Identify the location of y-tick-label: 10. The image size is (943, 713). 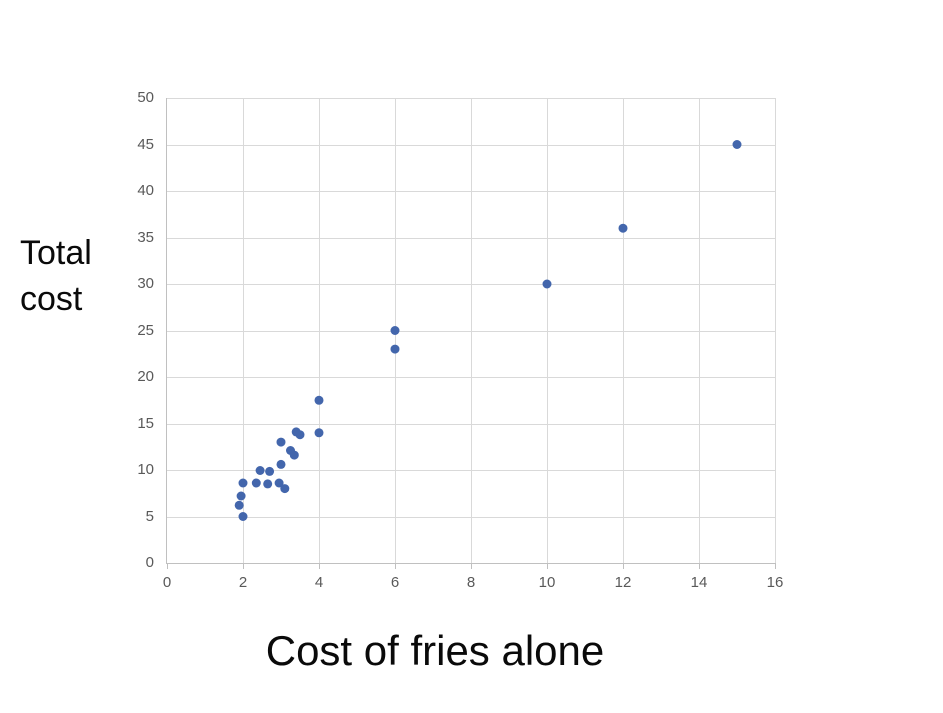
(145, 469).